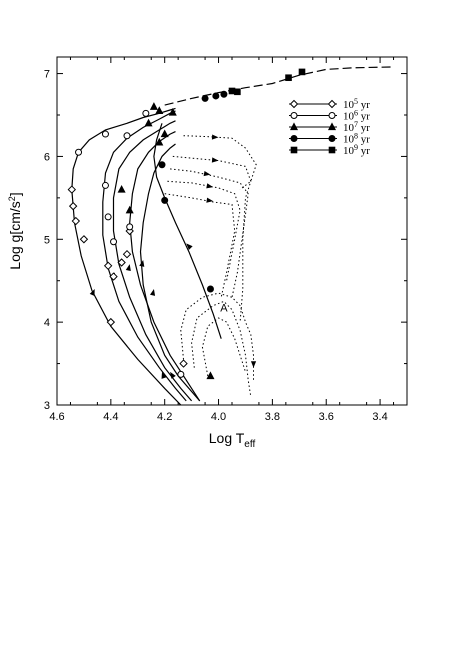 The height and width of the screenshot is (662, 460). Describe the element at coordinates (272, 417) in the screenshot. I see `x-tick-label: 3.8` at that location.